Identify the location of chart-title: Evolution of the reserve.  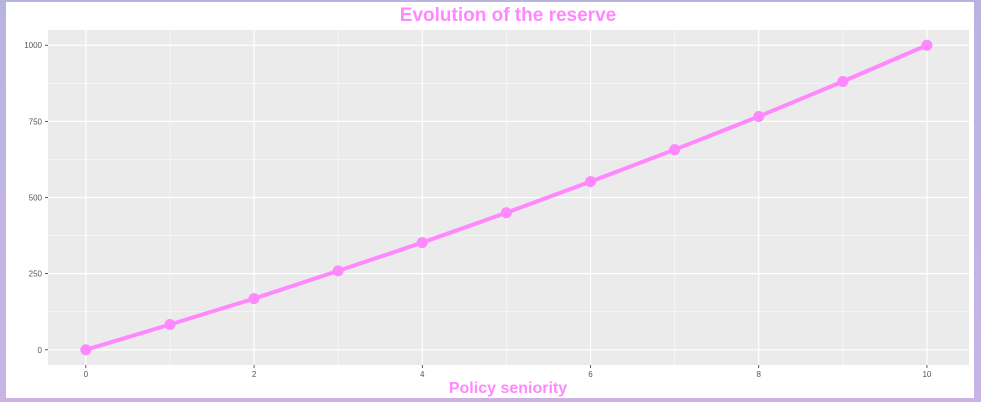
(508, 15).